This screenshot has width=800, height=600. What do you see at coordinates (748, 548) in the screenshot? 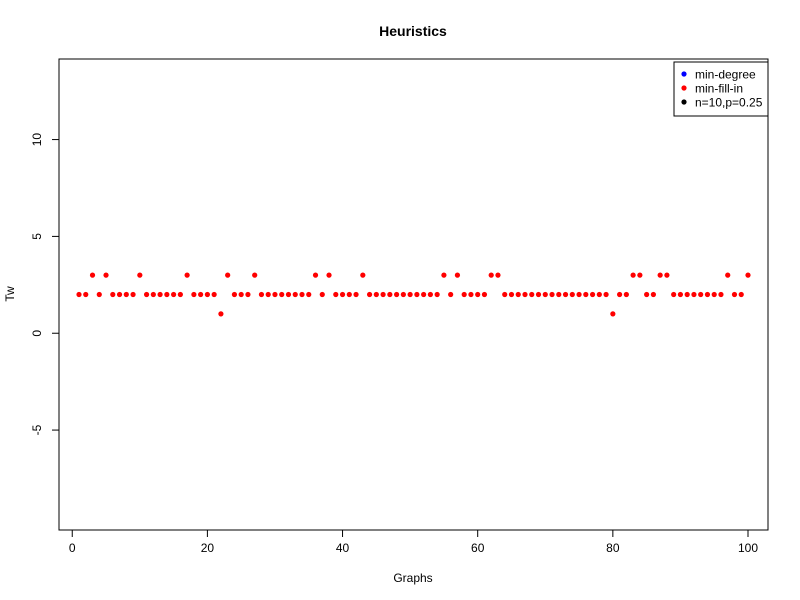
I see `x-tick-label: 100` at bounding box center [748, 548].